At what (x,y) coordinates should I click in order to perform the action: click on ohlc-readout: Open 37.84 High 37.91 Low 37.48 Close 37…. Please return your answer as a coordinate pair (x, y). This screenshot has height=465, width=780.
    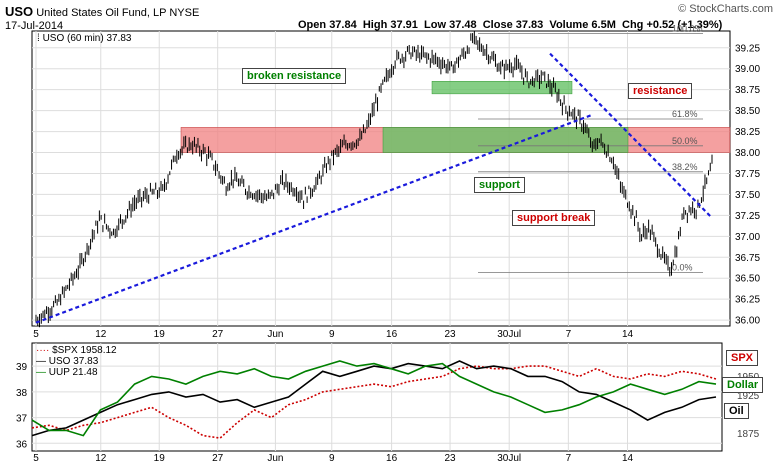
    Looking at the image, I should click on (510, 25).